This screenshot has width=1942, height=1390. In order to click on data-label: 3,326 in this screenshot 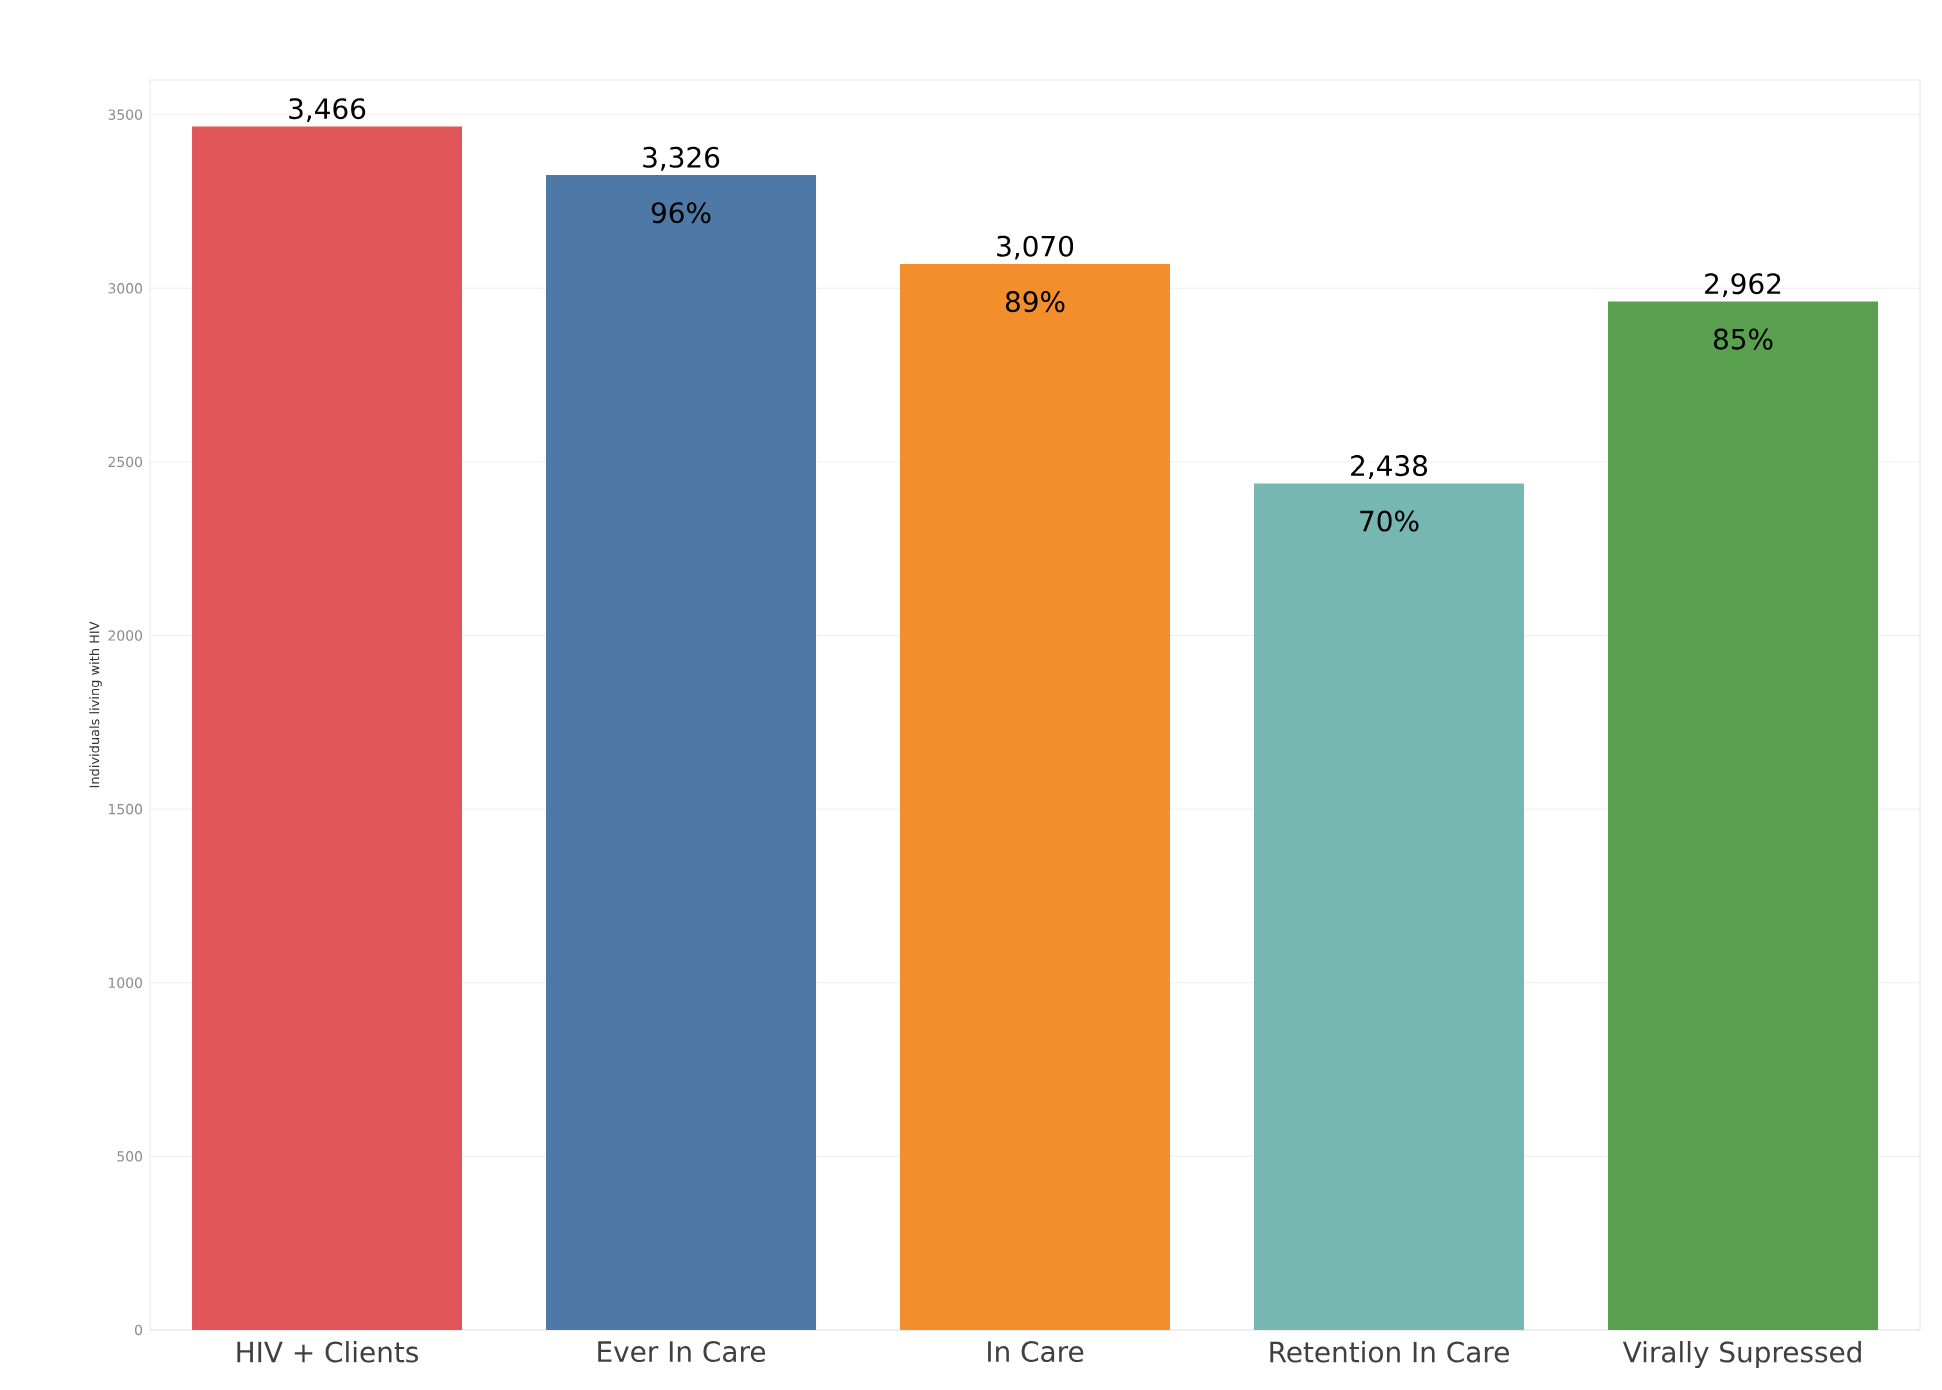, I will do `click(681, 158)`.